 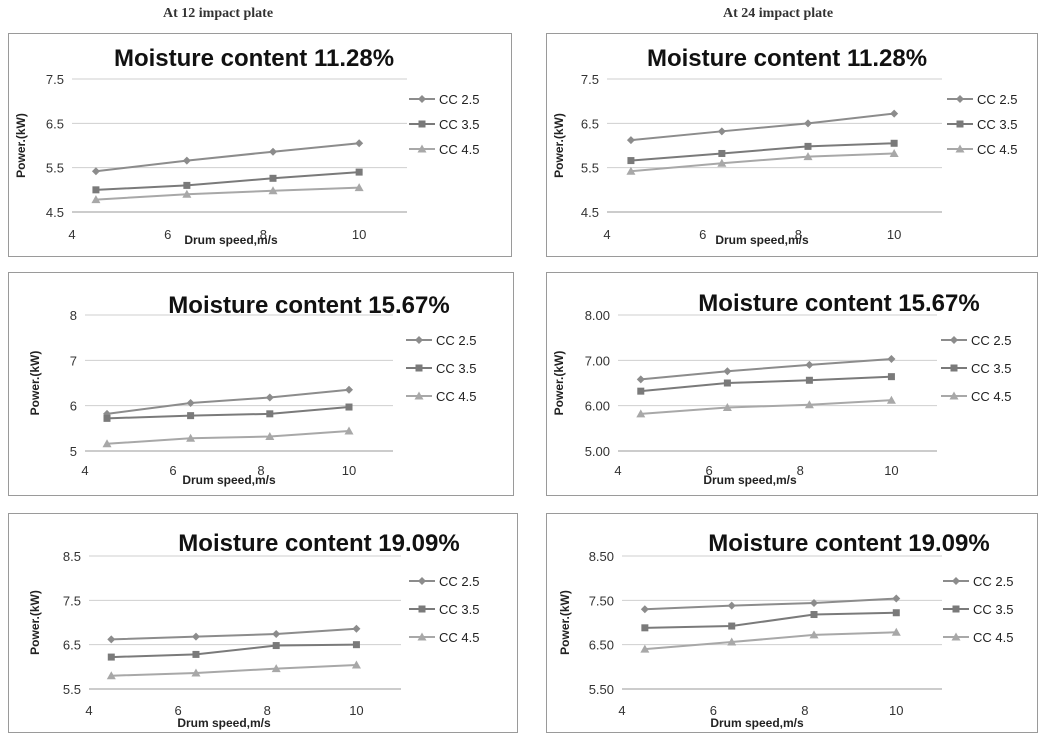 What do you see at coordinates (601, 645) in the screenshot?
I see `y-tick-label: 6.50` at bounding box center [601, 645].